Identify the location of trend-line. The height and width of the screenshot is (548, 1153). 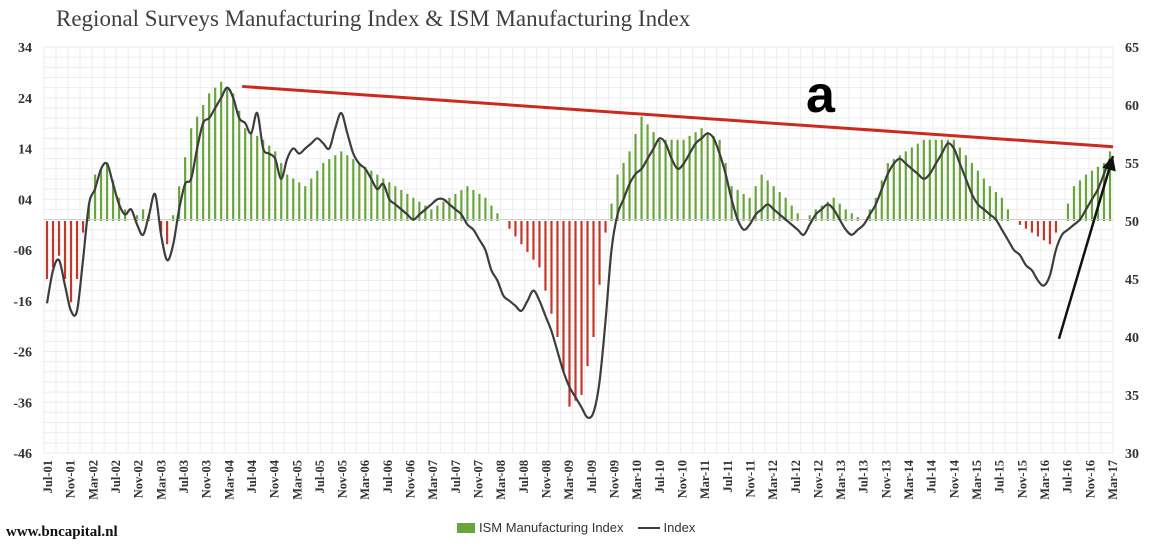
(678, 116).